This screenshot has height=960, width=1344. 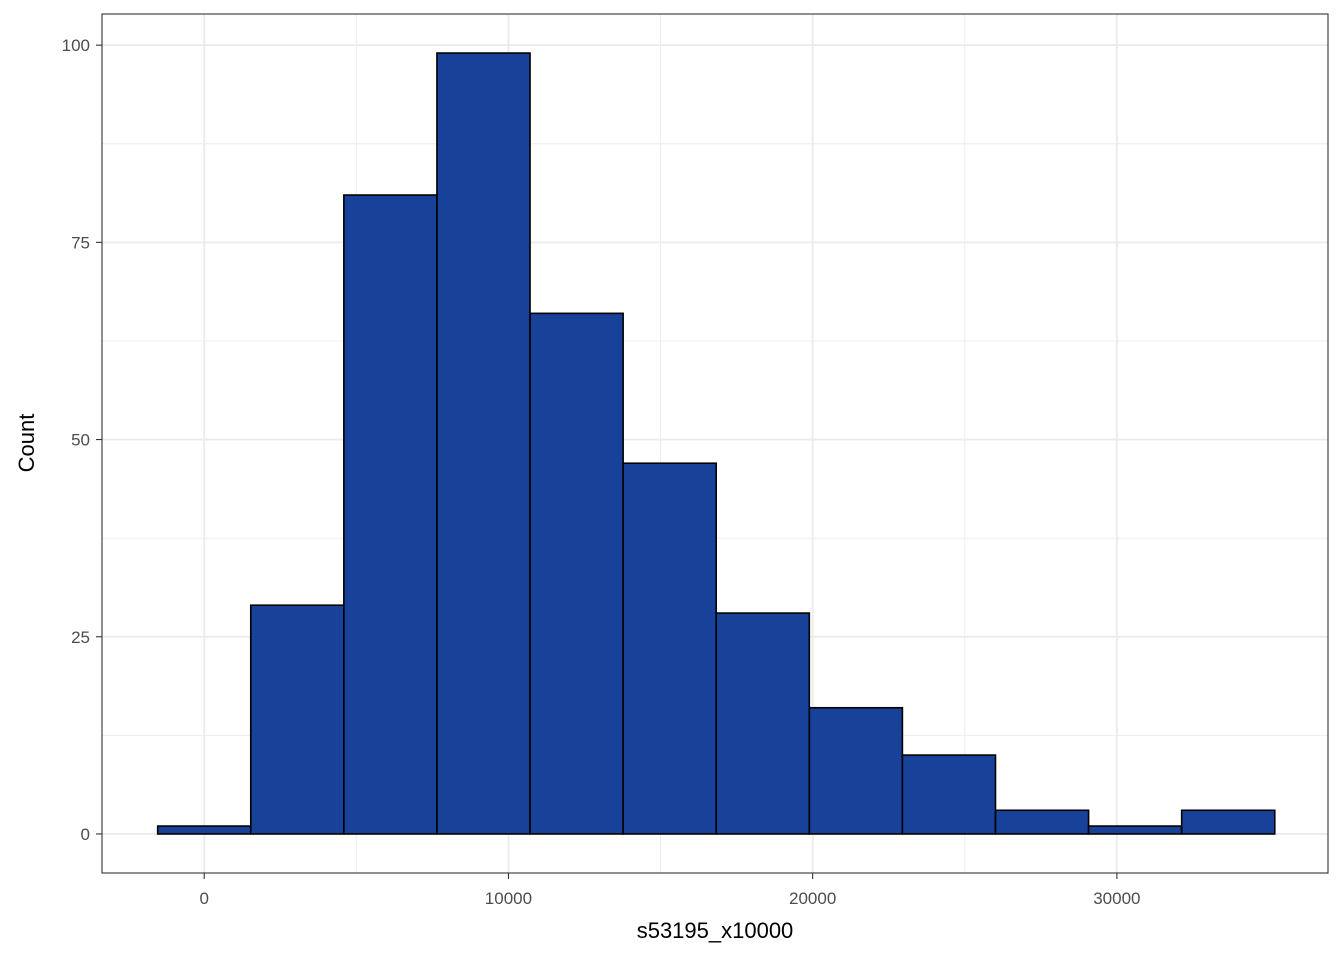 I want to click on x-tick-label: 30000, so click(x=1116, y=898).